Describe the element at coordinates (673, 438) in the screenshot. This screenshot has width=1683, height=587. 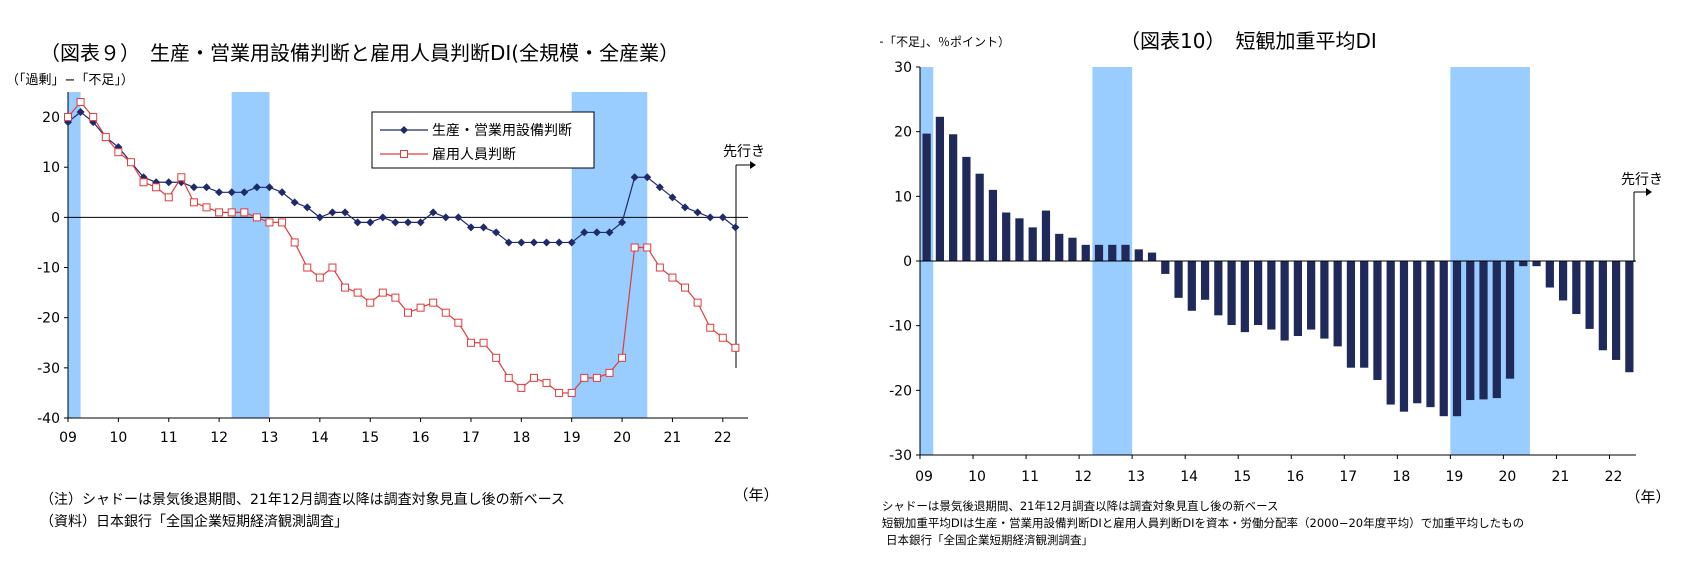
I see `x-tick-label: 21` at that location.